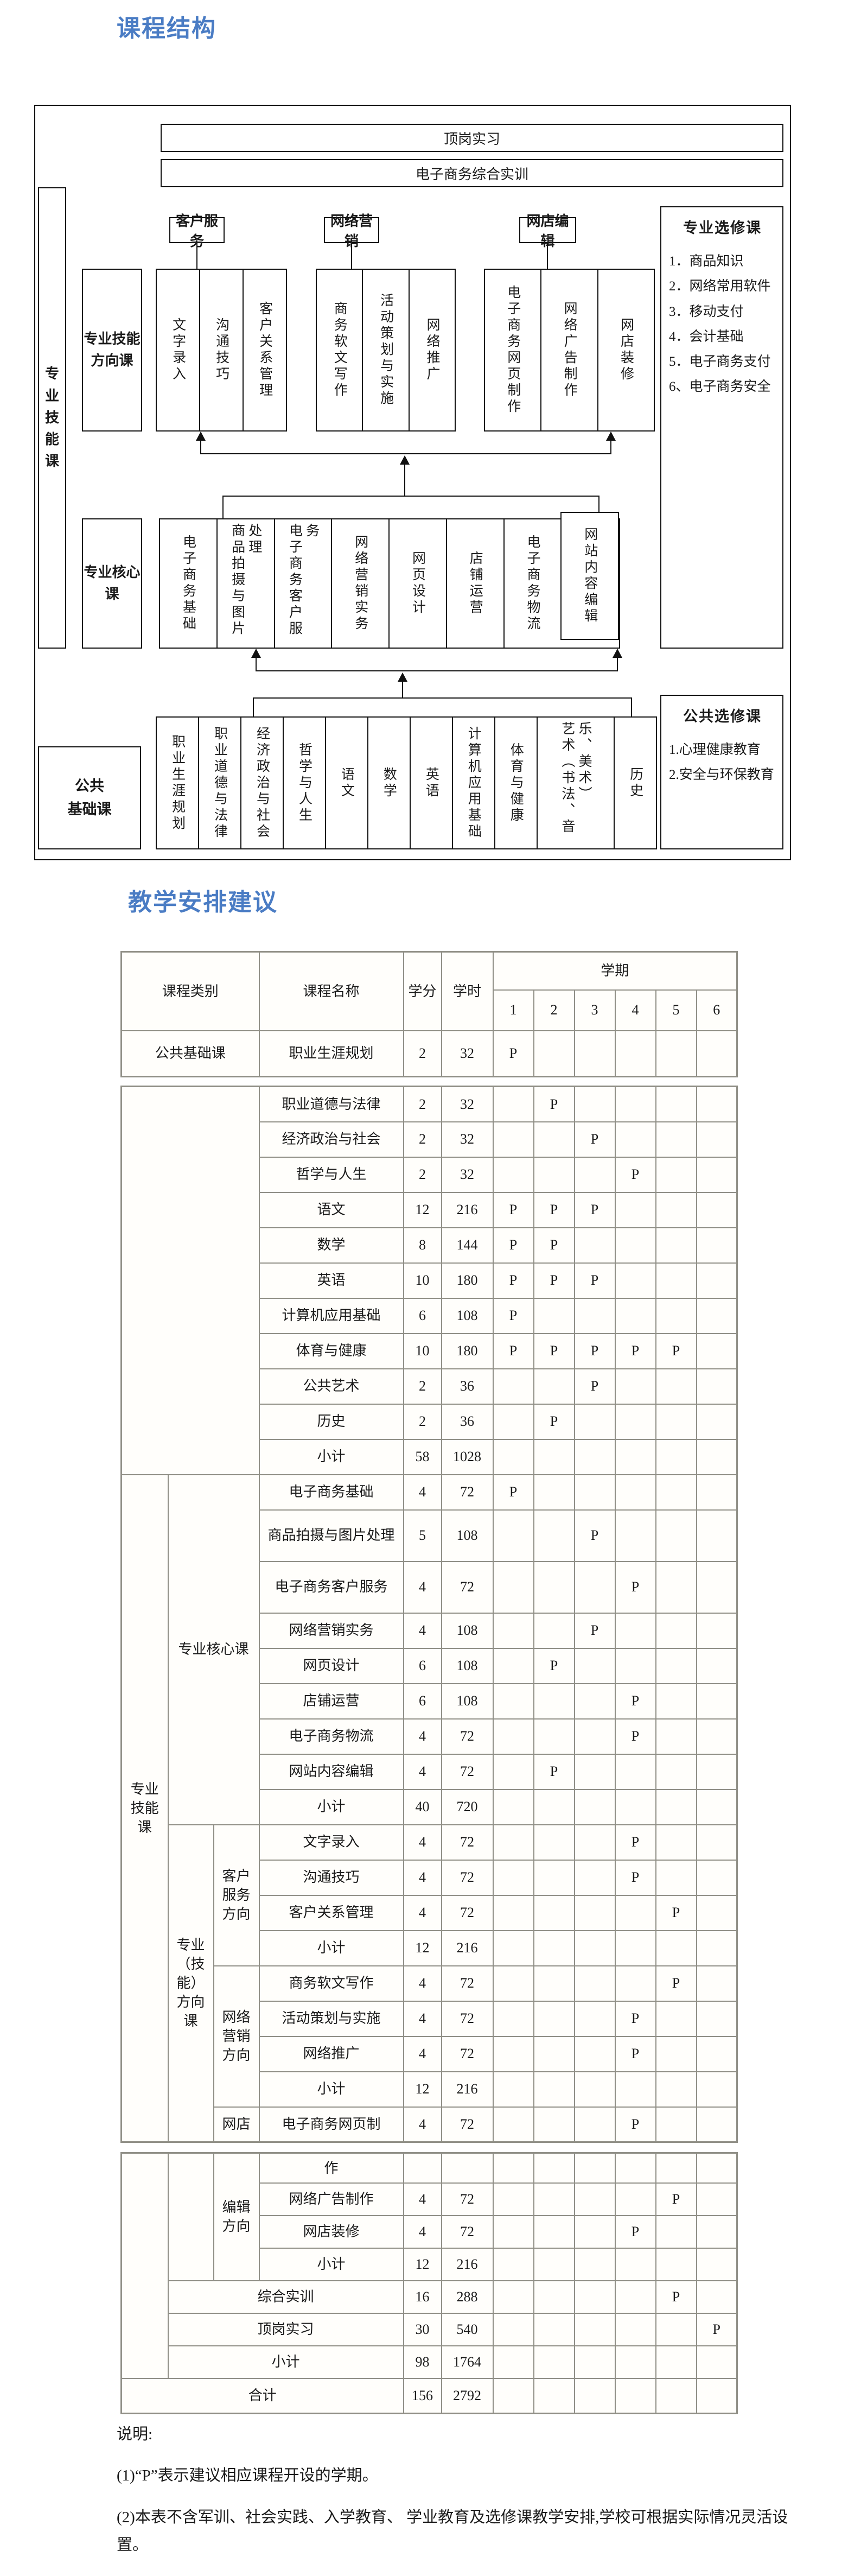  Describe the element at coordinates (626, 351) in the screenshot. I see `course-label: 网店装修` at that location.